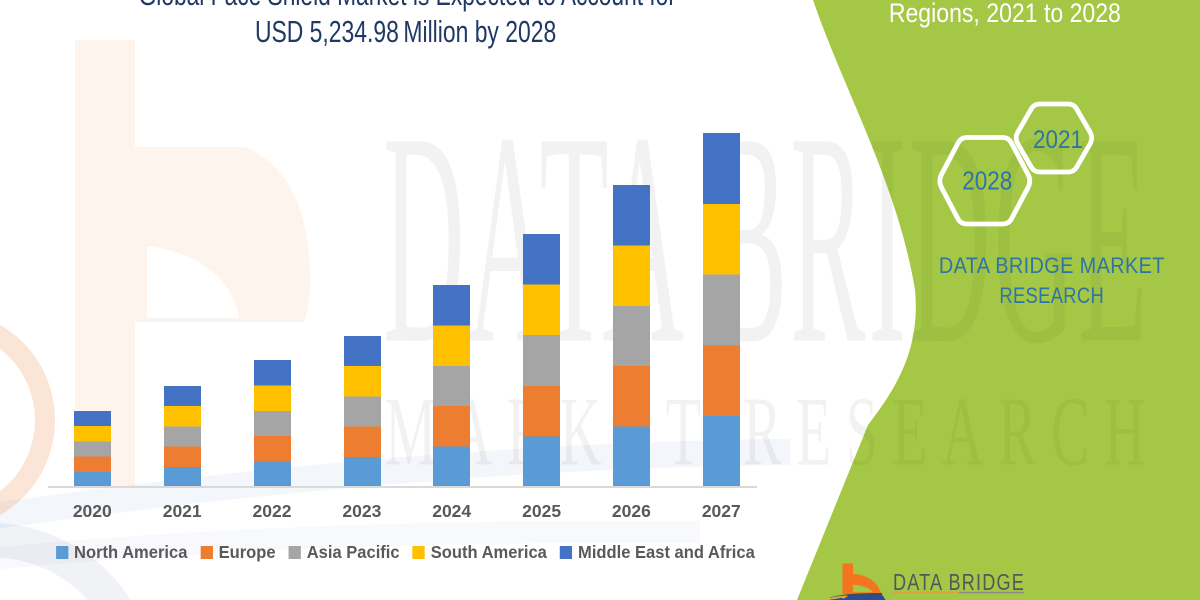 The width and height of the screenshot is (1200, 600). What do you see at coordinates (987, 181) in the screenshot?
I see `svg-text: 2028` at bounding box center [987, 181].